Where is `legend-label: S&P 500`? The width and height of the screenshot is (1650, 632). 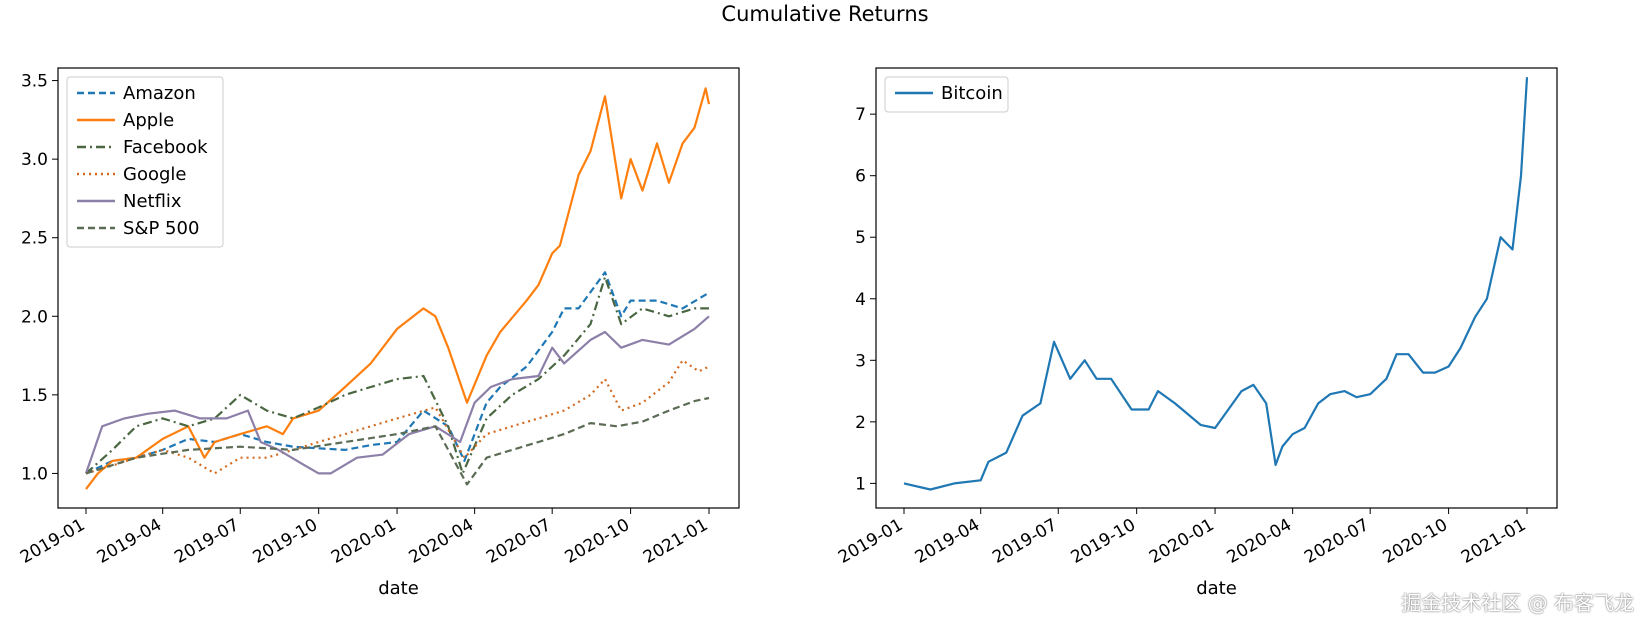
legend-label: S&P 500 is located at coordinates (161, 228).